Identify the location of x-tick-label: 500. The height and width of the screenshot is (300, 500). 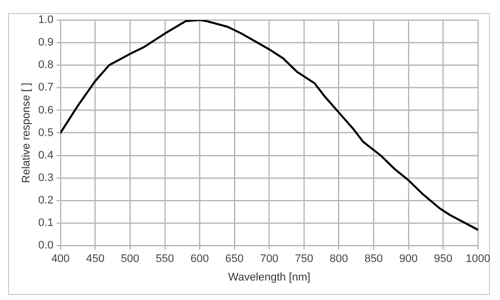
(130, 259).